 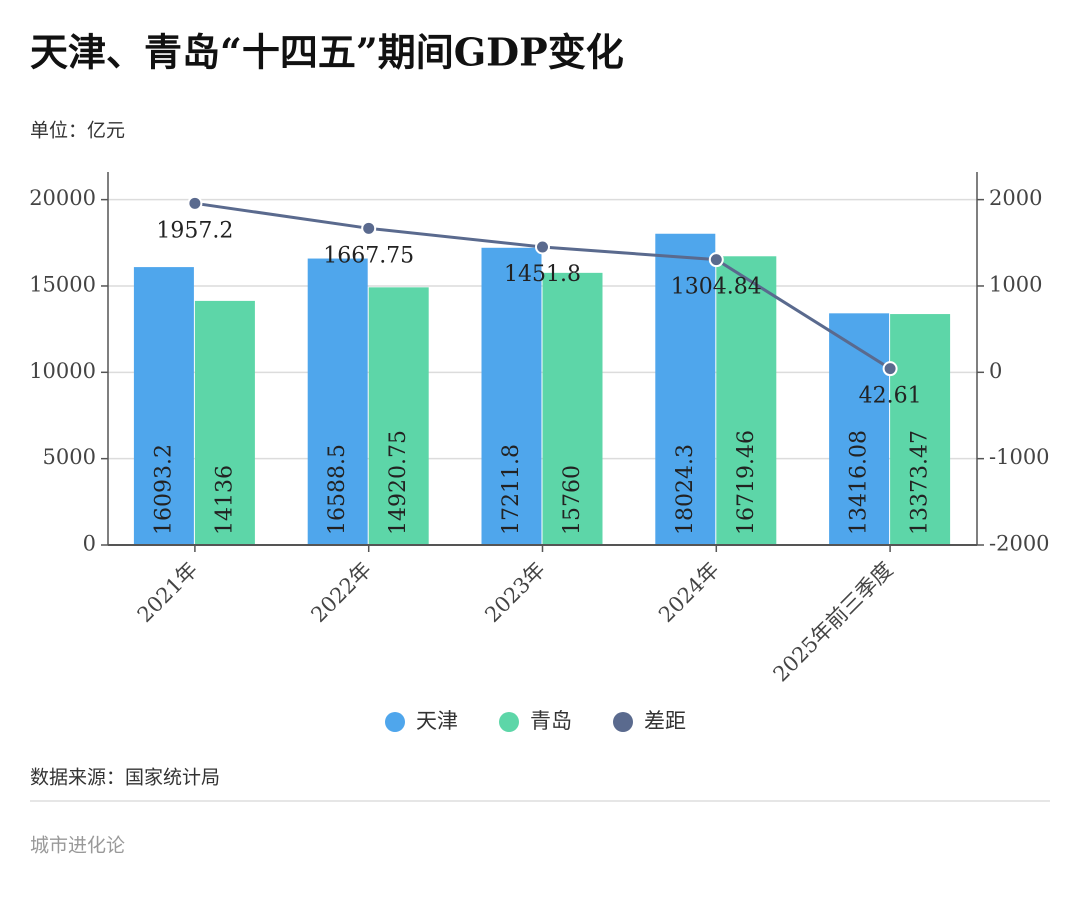 I want to click on bar-value-label: 14920.75, so click(x=398, y=482).